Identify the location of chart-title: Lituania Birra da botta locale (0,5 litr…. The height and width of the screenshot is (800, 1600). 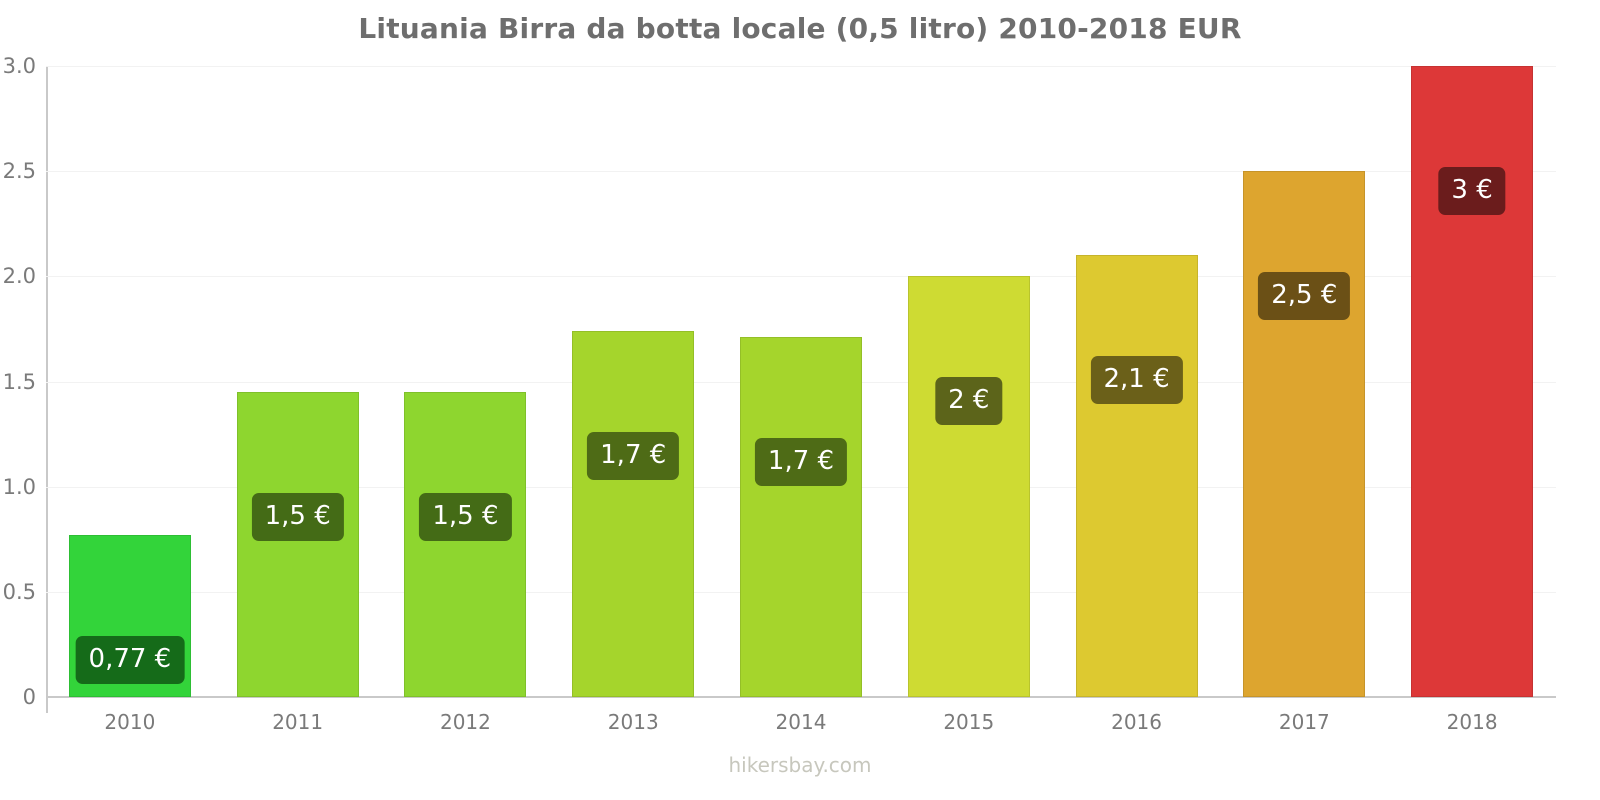
(800, 28).